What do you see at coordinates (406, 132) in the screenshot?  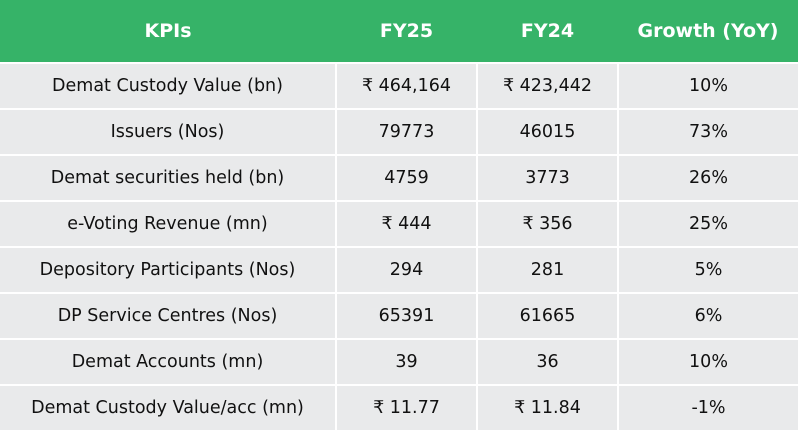 I see `fy25-value: 79773` at bounding box center [406, 132].